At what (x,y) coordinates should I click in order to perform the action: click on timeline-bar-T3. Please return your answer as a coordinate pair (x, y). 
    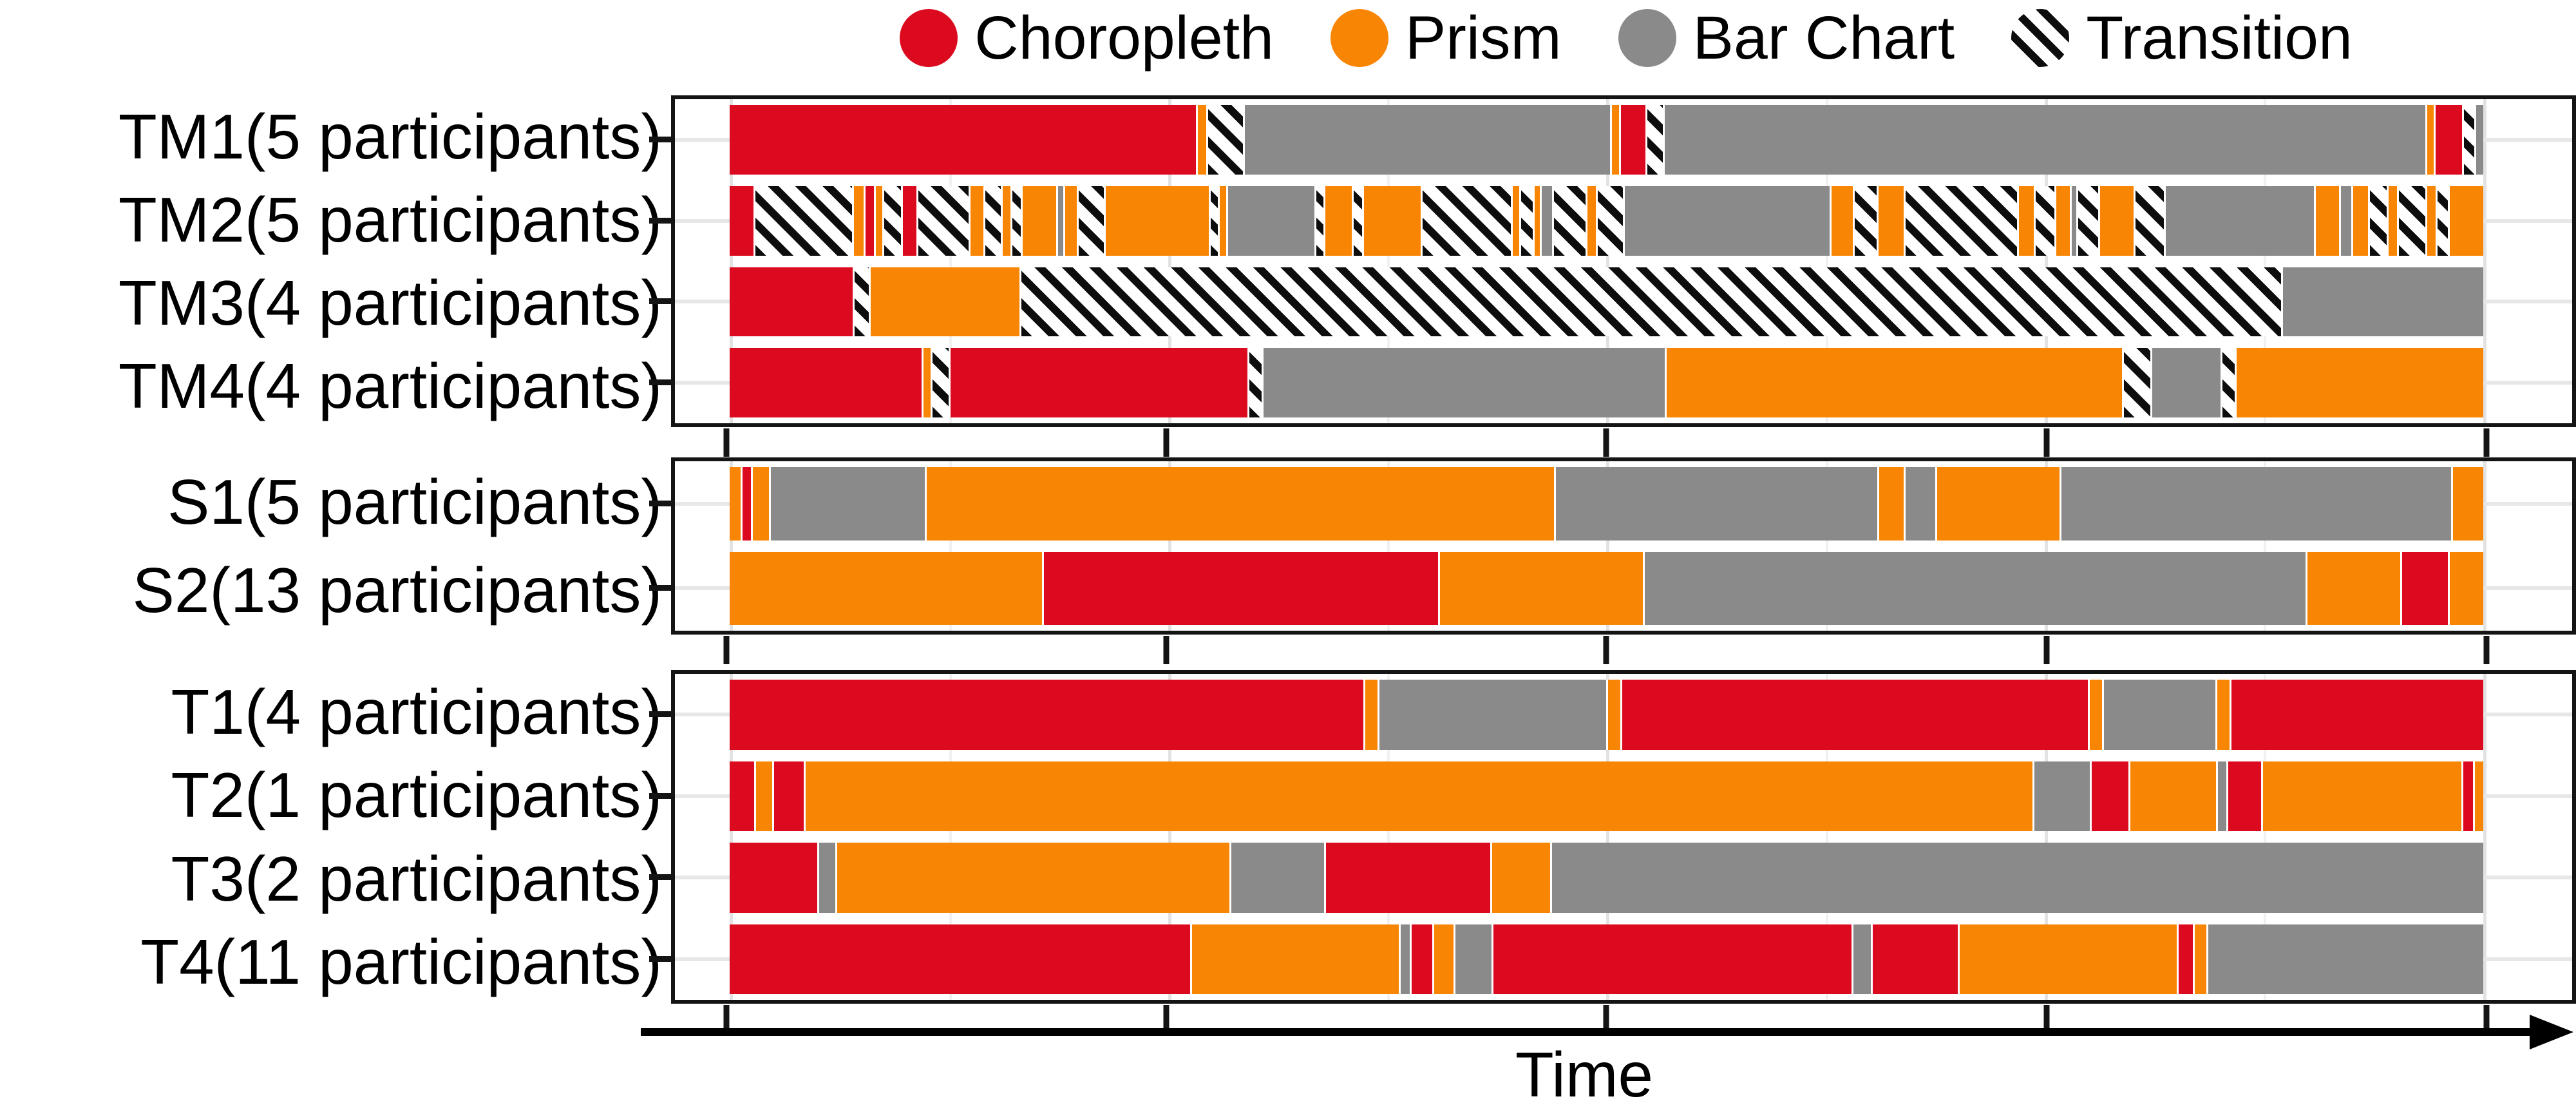
    Looking at the image, I should click on (1607, 878).